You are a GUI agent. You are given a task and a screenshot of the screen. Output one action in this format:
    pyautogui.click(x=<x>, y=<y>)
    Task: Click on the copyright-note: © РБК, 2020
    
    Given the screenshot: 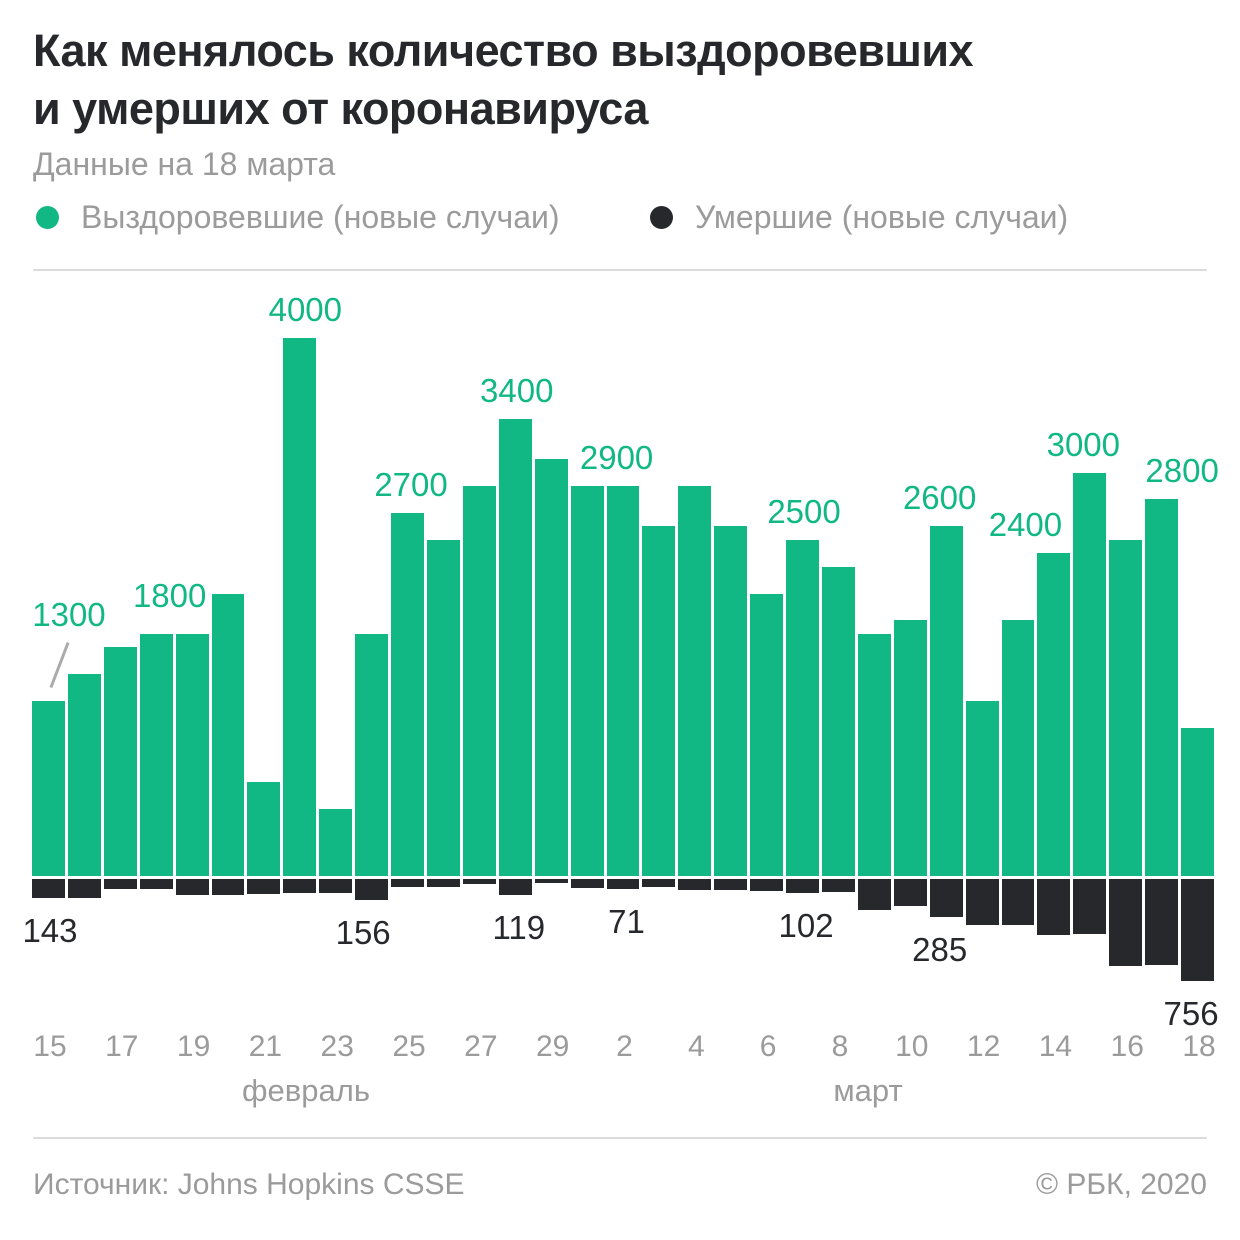 What is the action you would take?
    pyautogui.click(x=1121, y=1184)
    